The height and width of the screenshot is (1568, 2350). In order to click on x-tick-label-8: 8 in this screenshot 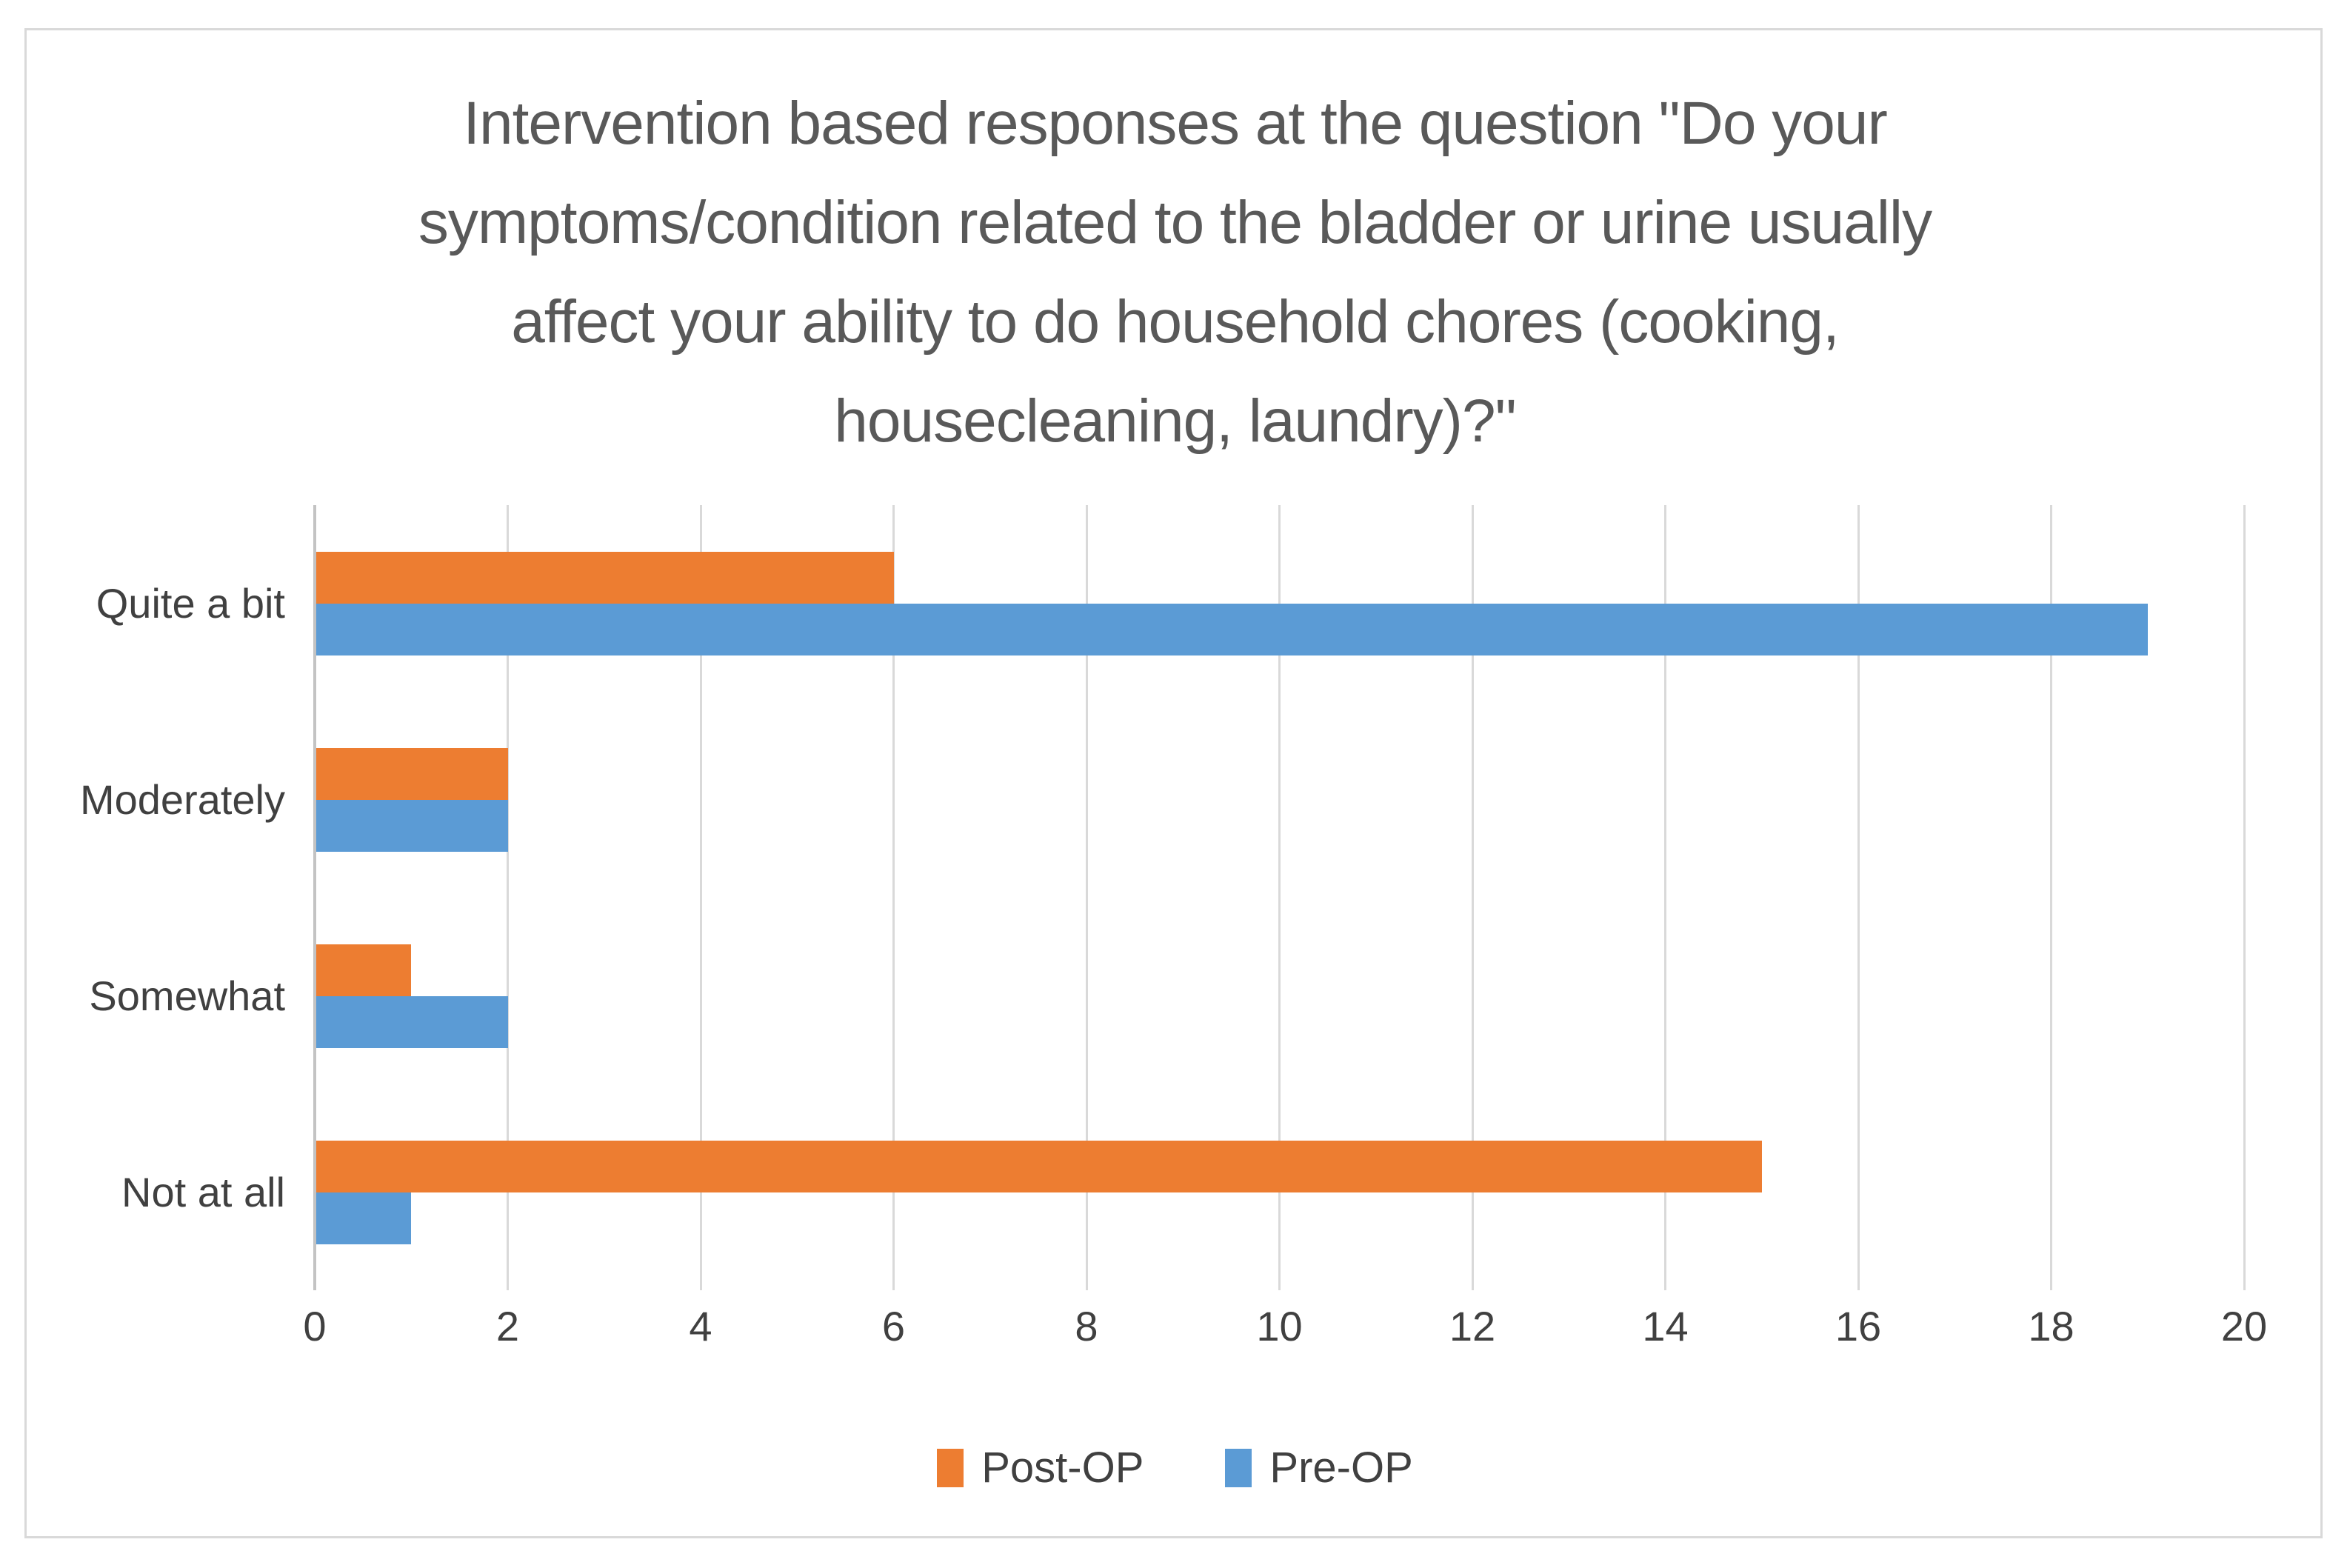, I will do `click(1086, 1327)`.